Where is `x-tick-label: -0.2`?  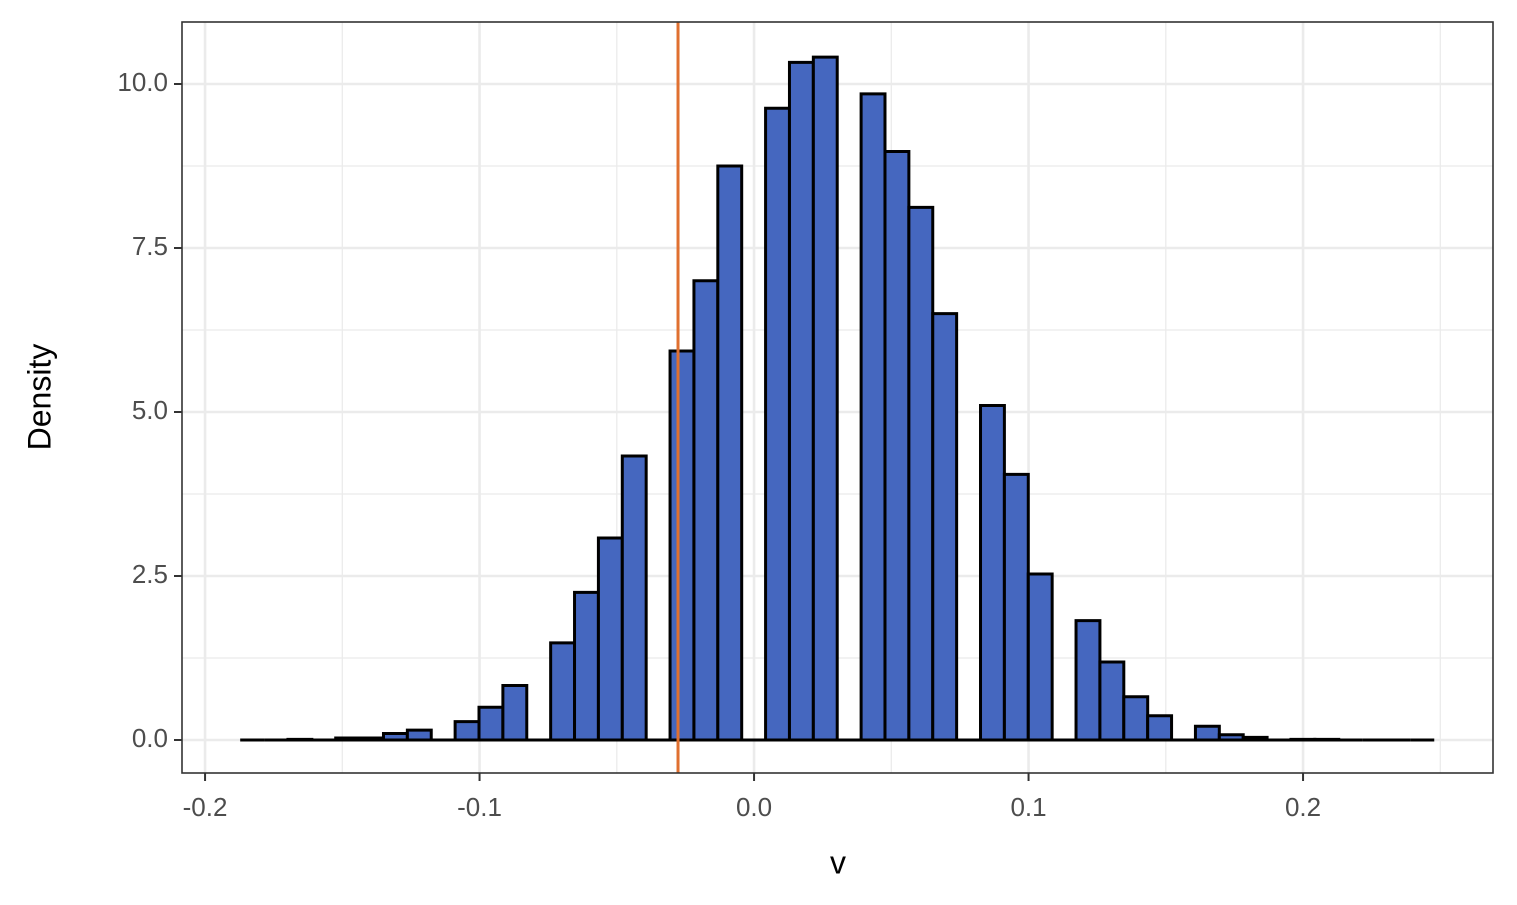 x-tick-label: -0.2 is located at coordinates (205, 807).